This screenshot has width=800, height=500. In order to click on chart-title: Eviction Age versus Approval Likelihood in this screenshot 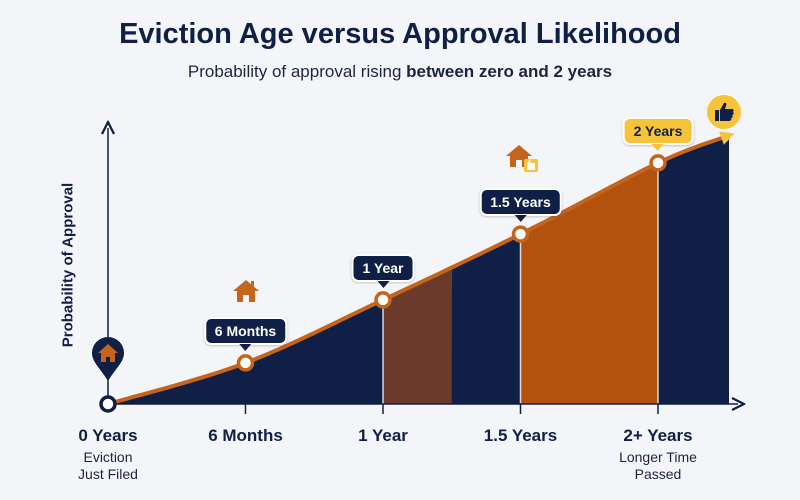, I will do `click(400, 34)`.